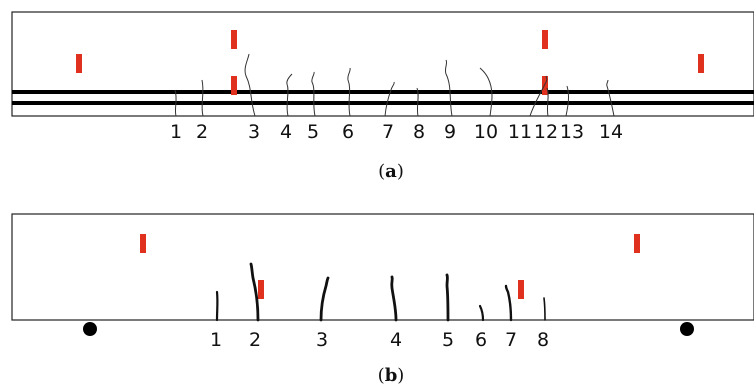  Describe the element at coordinates (79, 63) in the screenshot. I see `strain-gauge-a1` at that location.